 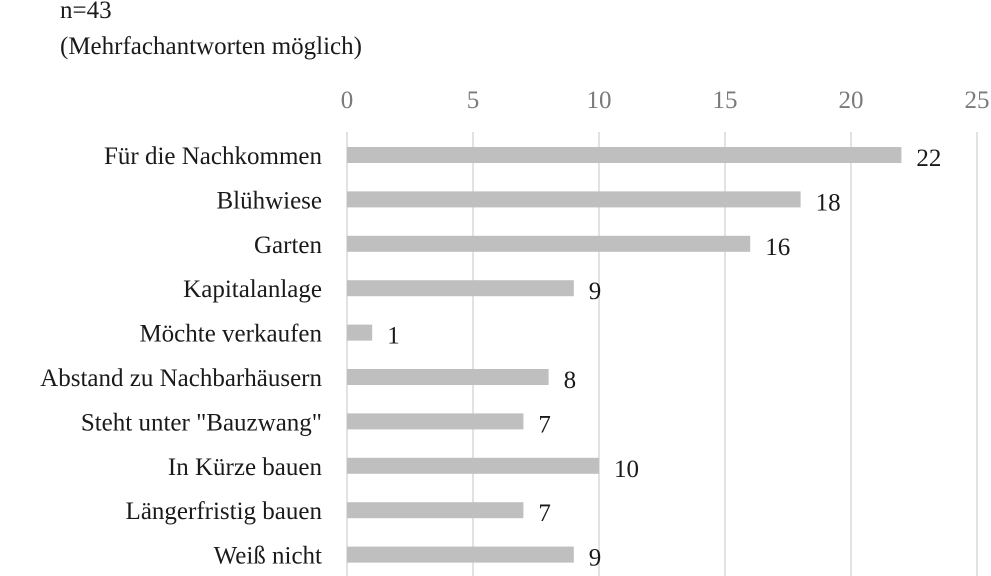 What do you see at coordinates (211, 46) in the screenshot?
I see `multiple-answers-note: (Mehrfachantworten möglich)` at bounding box center [211, 46].